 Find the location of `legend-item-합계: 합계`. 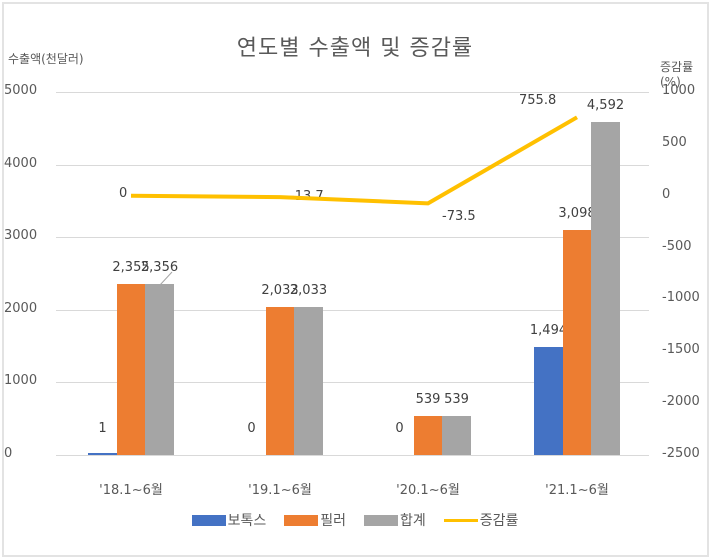

legend-item-합계: 합계 is located at coordinates (395, 520).